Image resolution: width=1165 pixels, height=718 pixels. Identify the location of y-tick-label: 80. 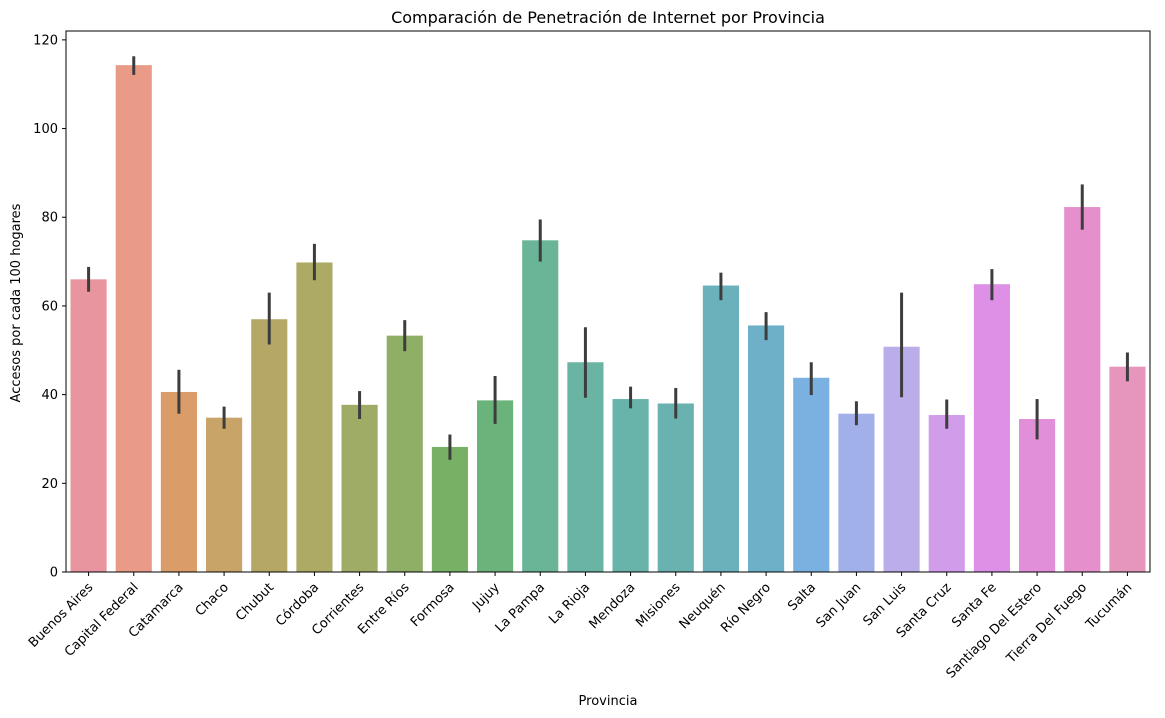
(49, 218).